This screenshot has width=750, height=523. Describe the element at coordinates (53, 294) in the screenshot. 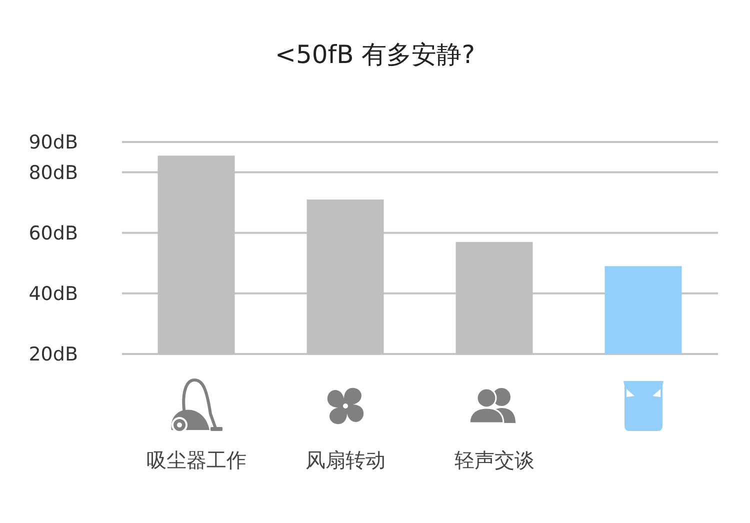

I see `y-tick-label: 40dB` at that location.